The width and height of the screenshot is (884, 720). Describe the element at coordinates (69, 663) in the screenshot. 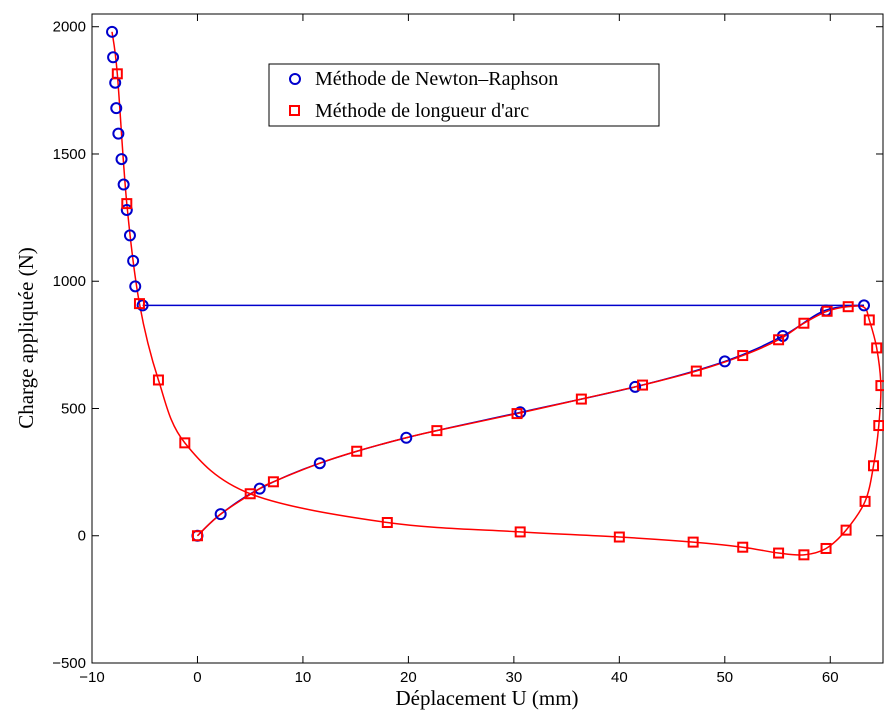

I see `y-tick-label: −500` at that location.